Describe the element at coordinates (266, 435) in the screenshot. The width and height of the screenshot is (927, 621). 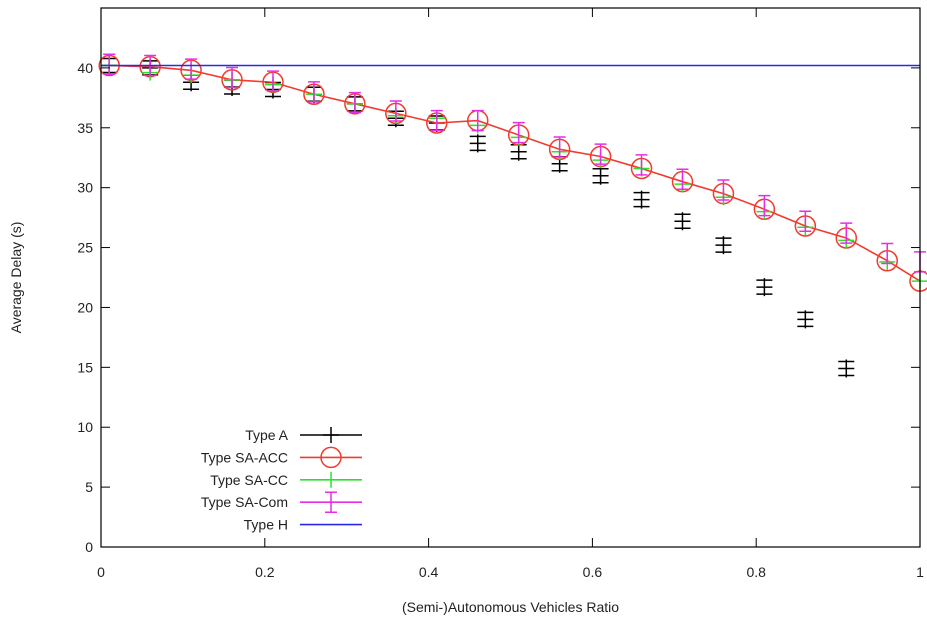
I see `legend-label: Type A` at that location.